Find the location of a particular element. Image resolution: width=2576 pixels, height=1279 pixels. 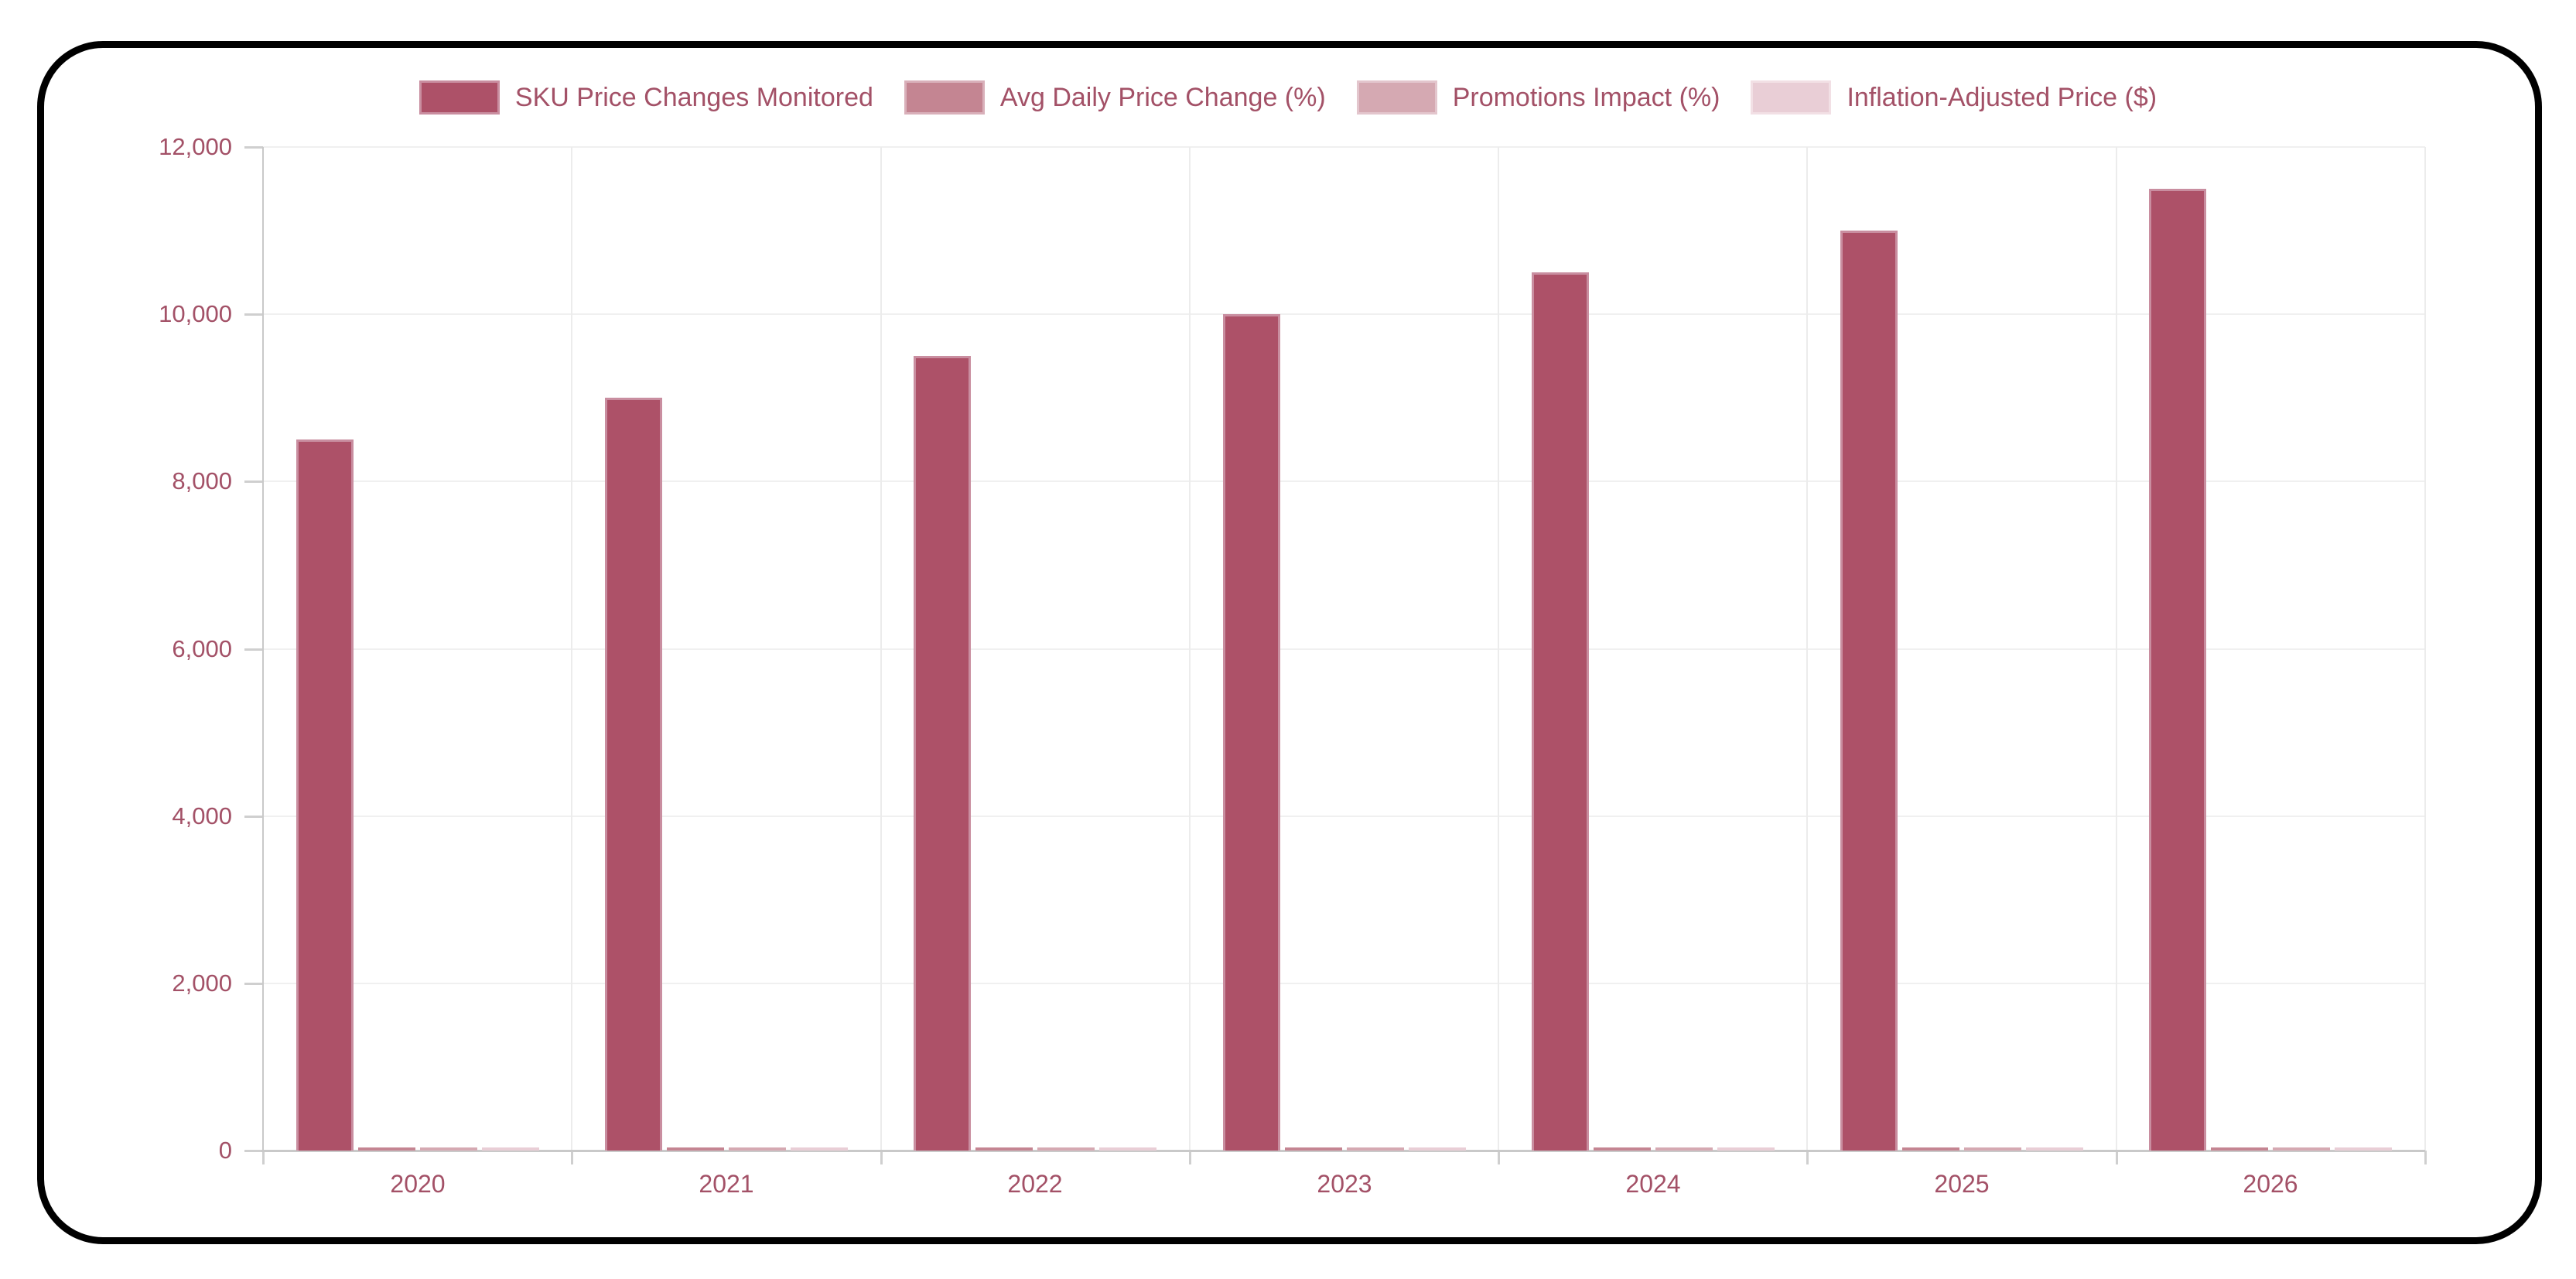

legend-item-series-1: Avg Daily Price Change (%) is located at coordinates (1115, 97).